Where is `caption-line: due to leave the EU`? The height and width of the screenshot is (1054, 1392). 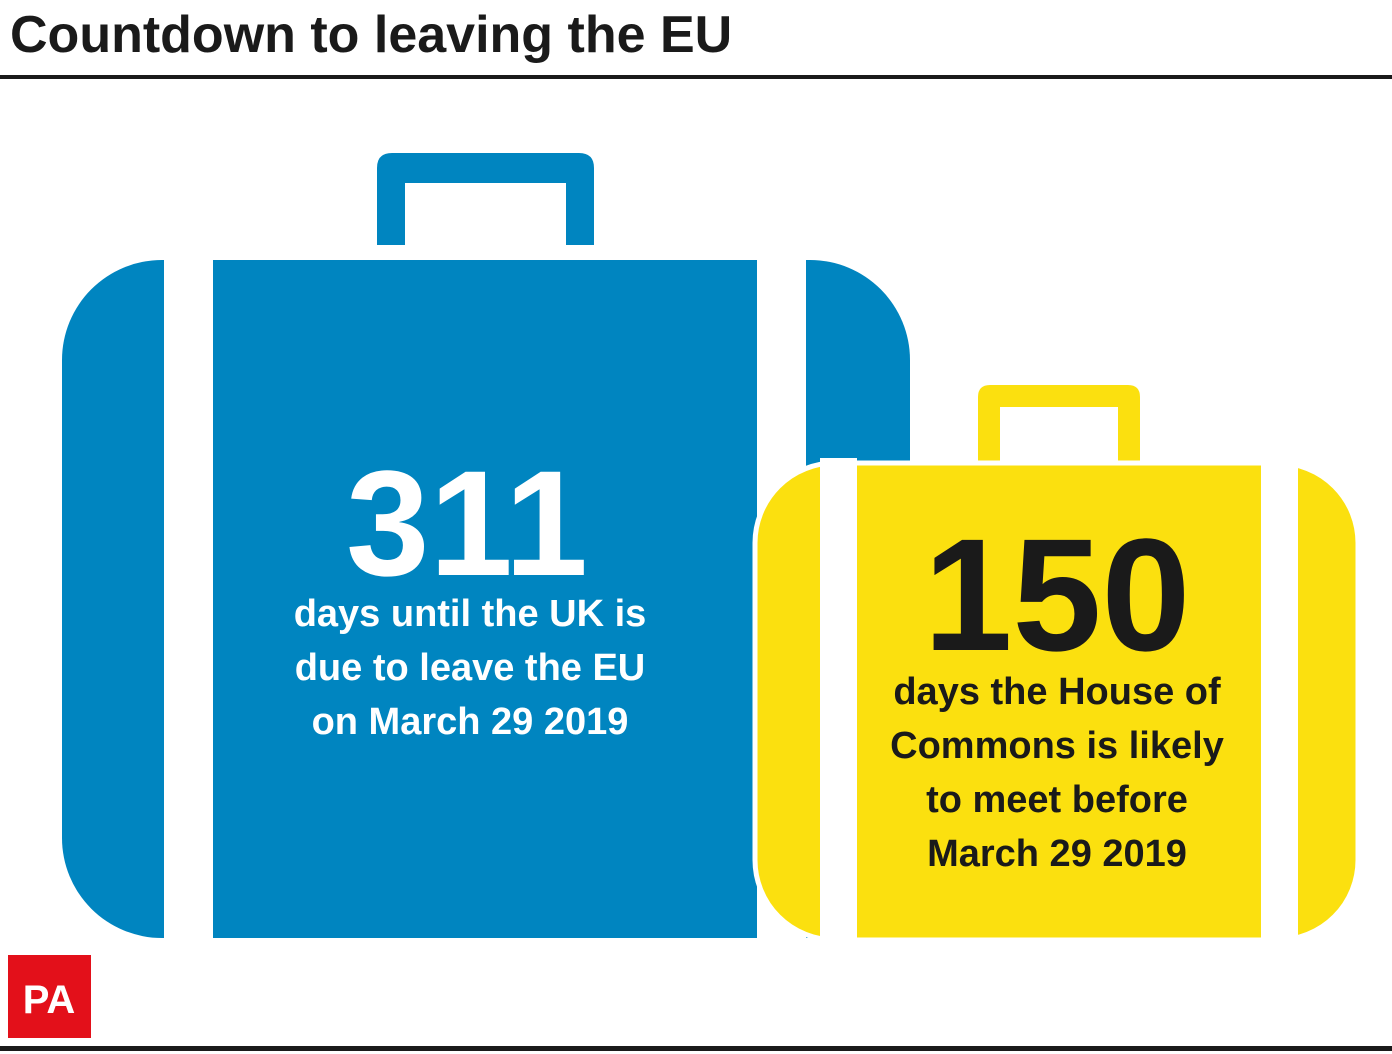 caption-line: due to leave the EU is located at coordinates (470, 668).